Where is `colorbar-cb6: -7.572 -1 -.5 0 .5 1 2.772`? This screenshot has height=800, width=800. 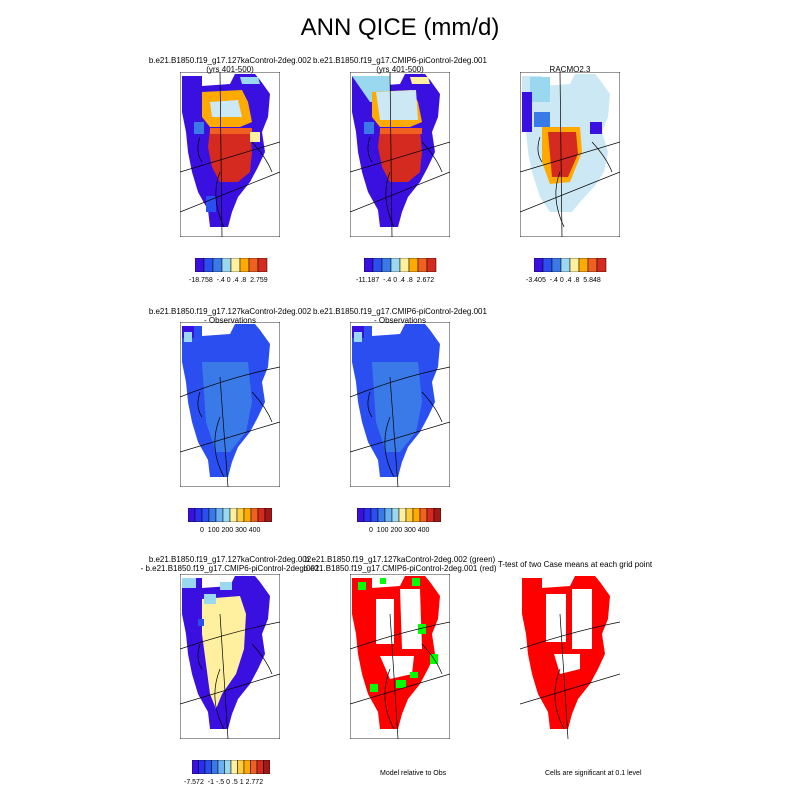 colorbar-cb6: -7.572 -1 -.5 0 .5 1 2.772 is located at coordinates (238, 772).